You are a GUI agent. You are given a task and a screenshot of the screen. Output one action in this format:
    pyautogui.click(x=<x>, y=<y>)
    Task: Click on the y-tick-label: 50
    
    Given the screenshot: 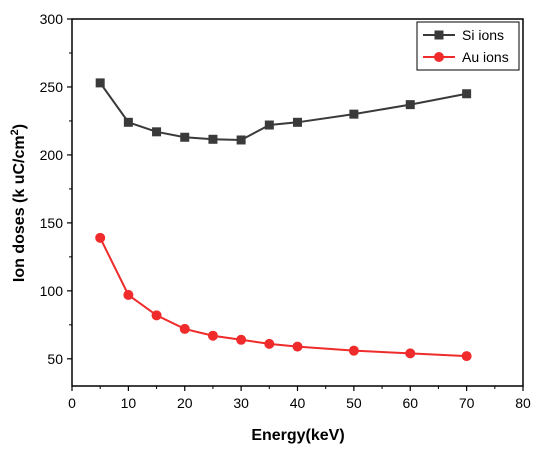 What is the action you would take?
    pyautogui.click(x=55, y=359)
    